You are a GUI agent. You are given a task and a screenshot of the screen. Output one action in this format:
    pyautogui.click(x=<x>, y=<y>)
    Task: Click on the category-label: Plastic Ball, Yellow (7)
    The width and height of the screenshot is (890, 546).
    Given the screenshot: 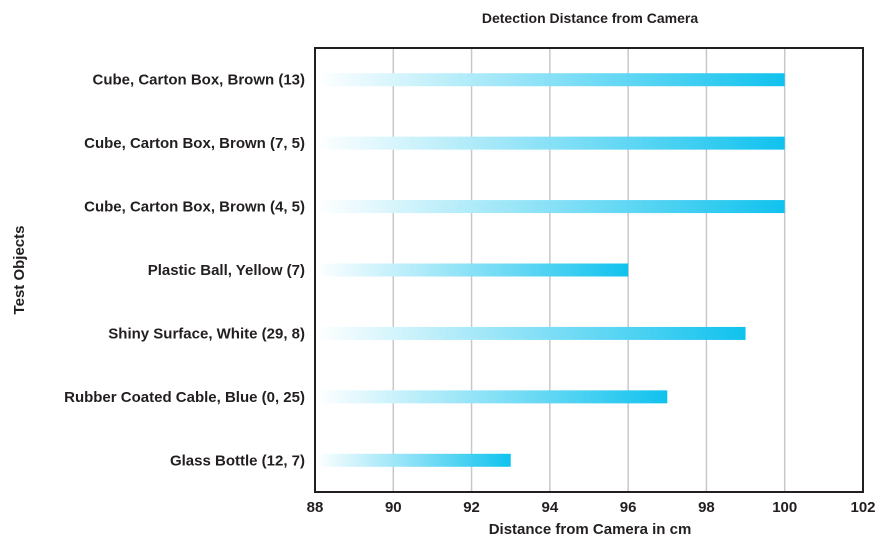 What is the action you would take?
    pyautogui.click(x=226, y=270)
    